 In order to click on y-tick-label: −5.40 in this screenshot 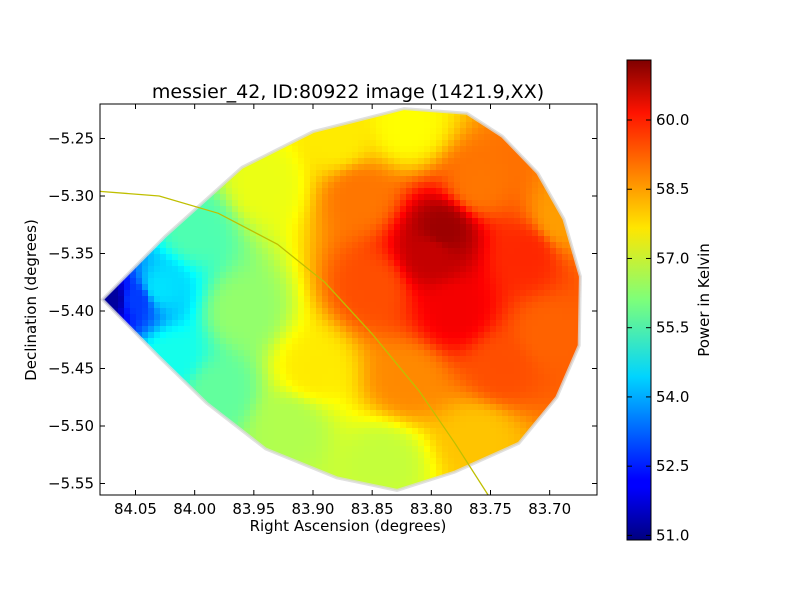, I will do `click(71, 311)`.